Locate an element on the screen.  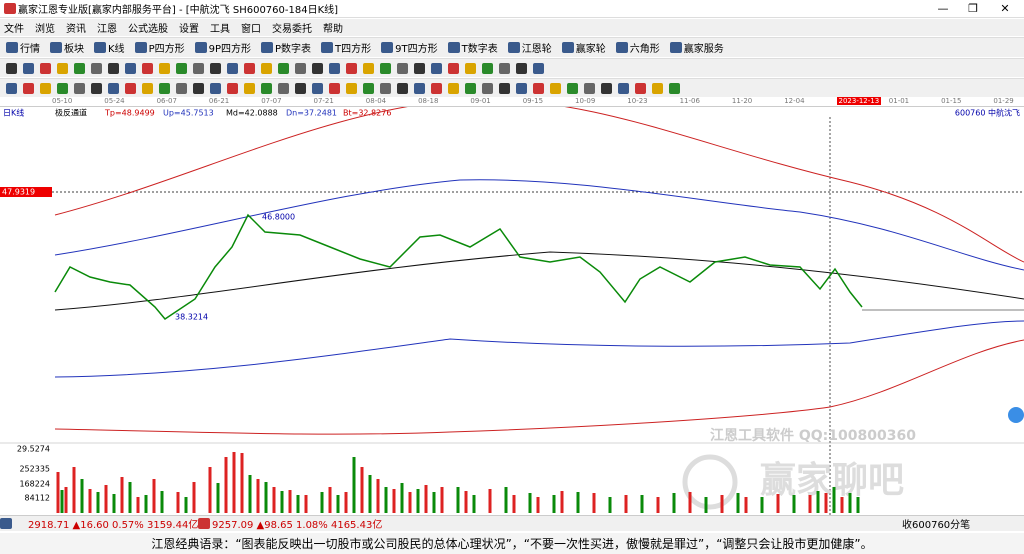
menu-item: 帮助 is located at coordinates (333, 29).